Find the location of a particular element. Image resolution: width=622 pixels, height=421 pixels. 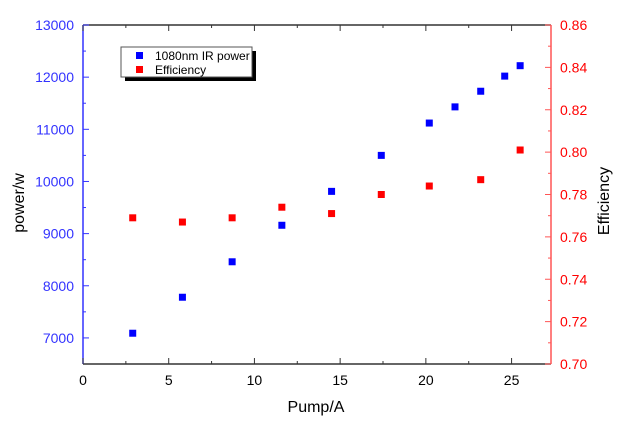

y-axis-right: 0.70 0.72 0.74 0.76 0.78 0.80 0.82 0.84 0.86 is located at coordinates (566, 194).